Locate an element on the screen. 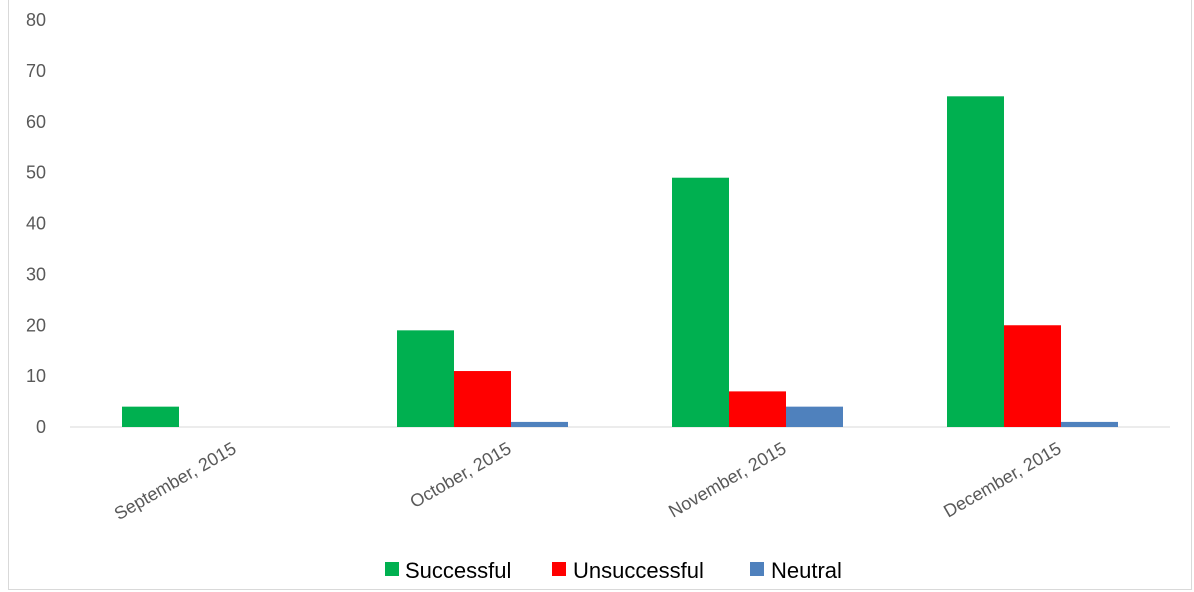 The height and width of the screenshot is (592, 1194). y-tick-label: 60 is located at coordinates (36, 122).